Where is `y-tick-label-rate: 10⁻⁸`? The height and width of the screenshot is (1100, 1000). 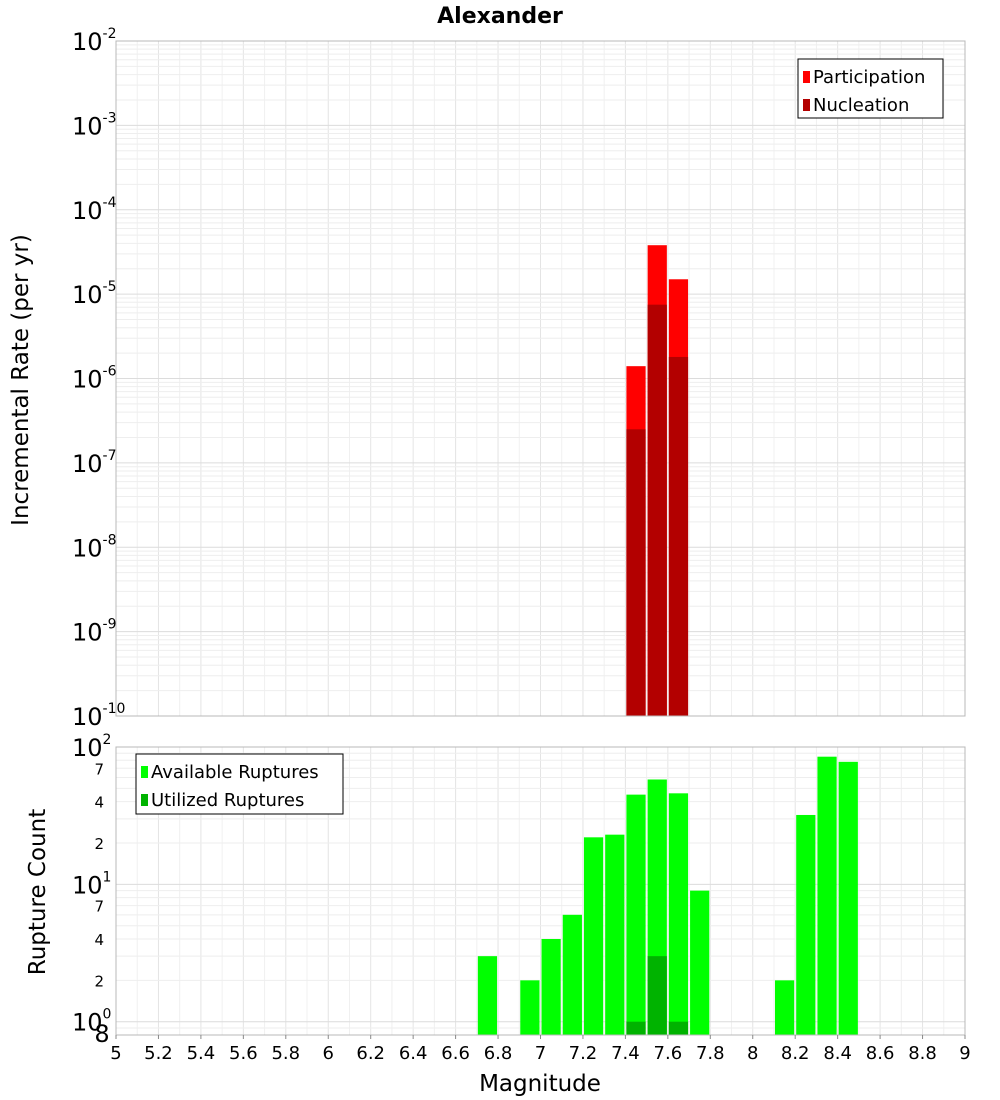 y-tick-label-rate: 10⁻⁸ is located at coordinates (94, 547).